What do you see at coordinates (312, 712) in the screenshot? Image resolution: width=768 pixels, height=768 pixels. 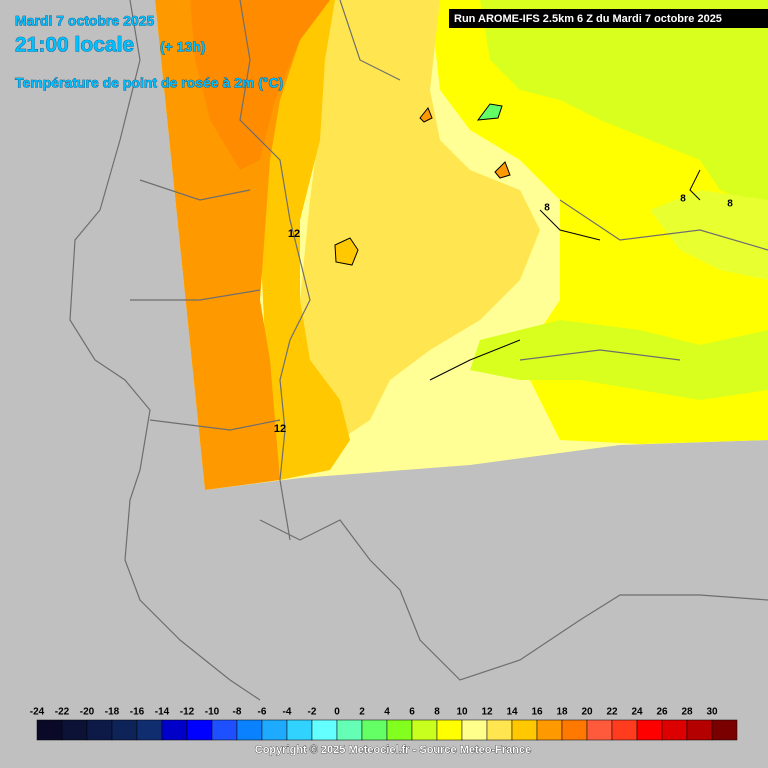 I see `colorbar-label: -2` at bounding box center [312, 712].